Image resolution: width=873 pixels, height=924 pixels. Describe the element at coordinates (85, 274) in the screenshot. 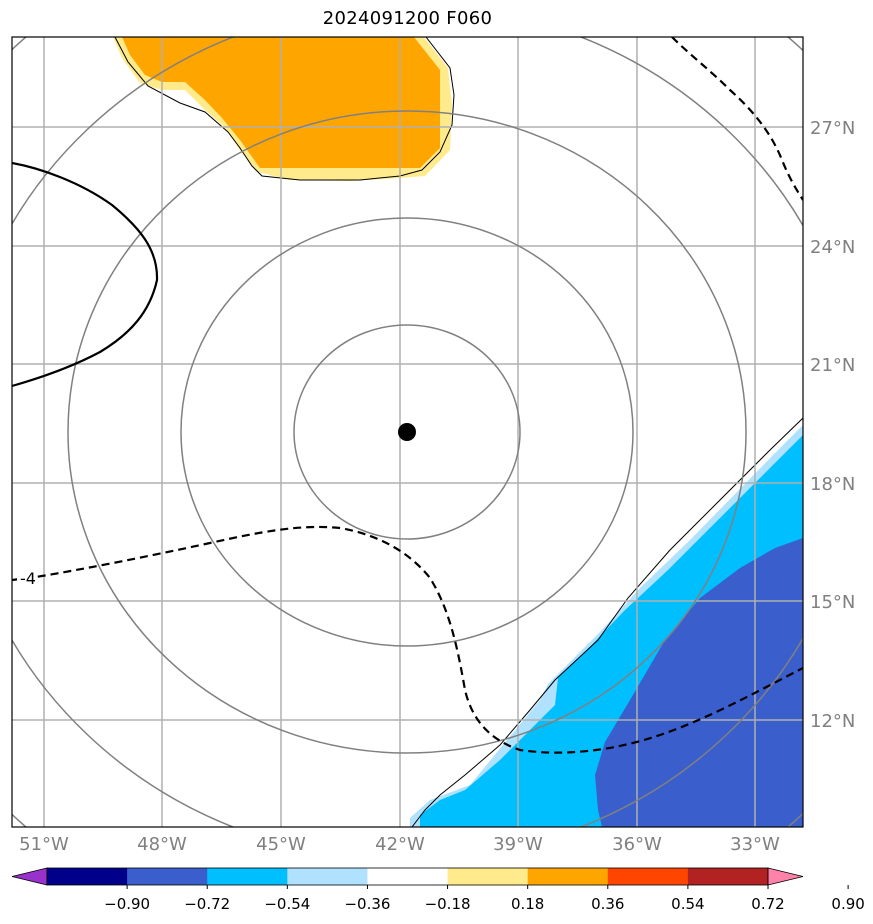

I see `solid-contour-line` at that location.